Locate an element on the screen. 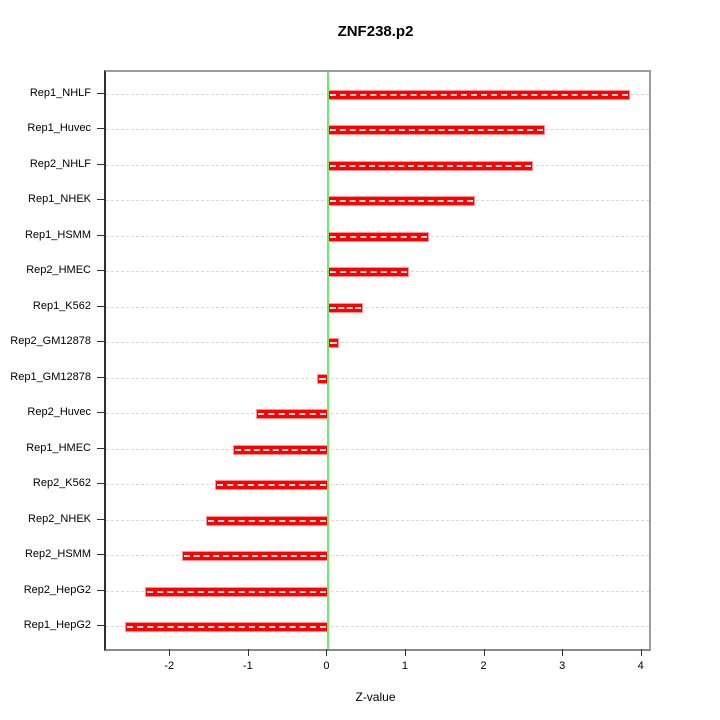 Image resolution: width=720 pixels, height=720 pixels. bar-Rep1_K562 is located at coordinates (345, 307).